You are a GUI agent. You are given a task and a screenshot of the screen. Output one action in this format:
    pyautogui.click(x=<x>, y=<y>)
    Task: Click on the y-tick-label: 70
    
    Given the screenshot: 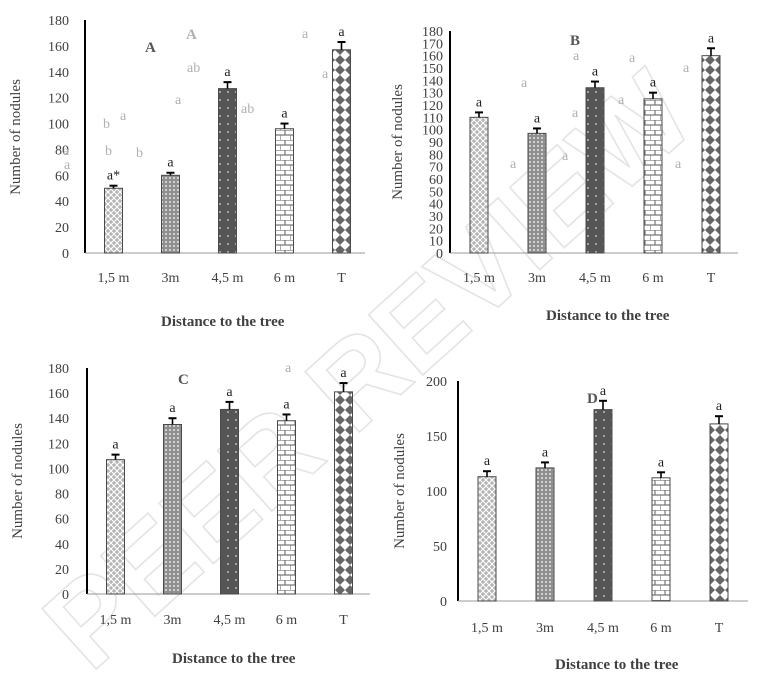 What is the action you would take?
    pyautogui.click(x=436, y=168)
    